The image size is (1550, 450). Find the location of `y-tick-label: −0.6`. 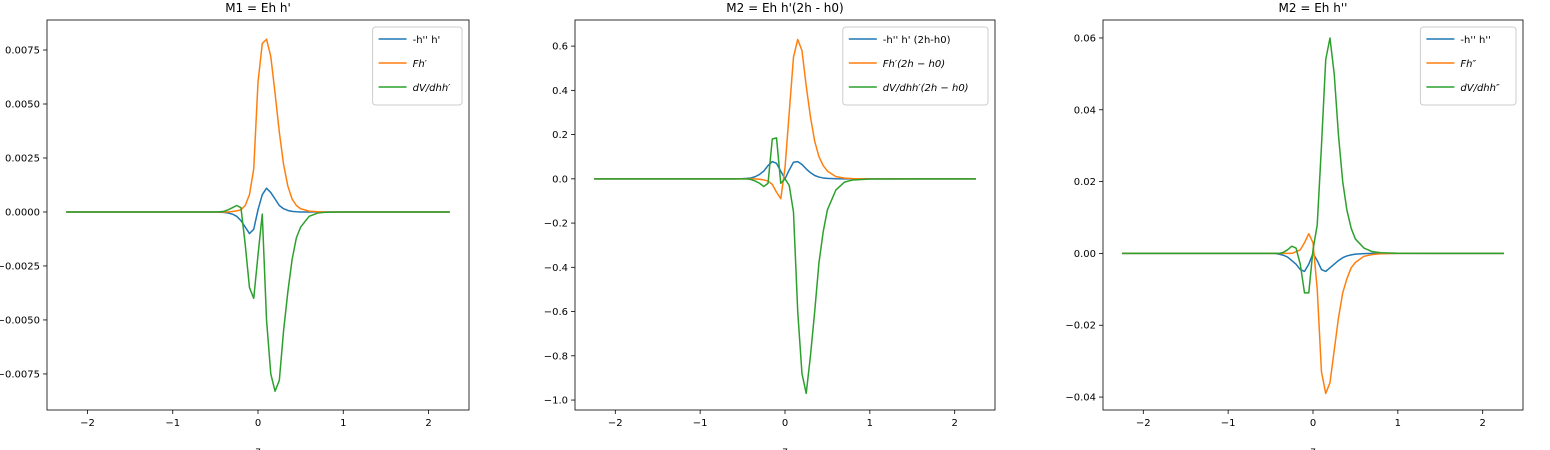

y-tick-label: −0.6 is located at coordinates (556, 312).